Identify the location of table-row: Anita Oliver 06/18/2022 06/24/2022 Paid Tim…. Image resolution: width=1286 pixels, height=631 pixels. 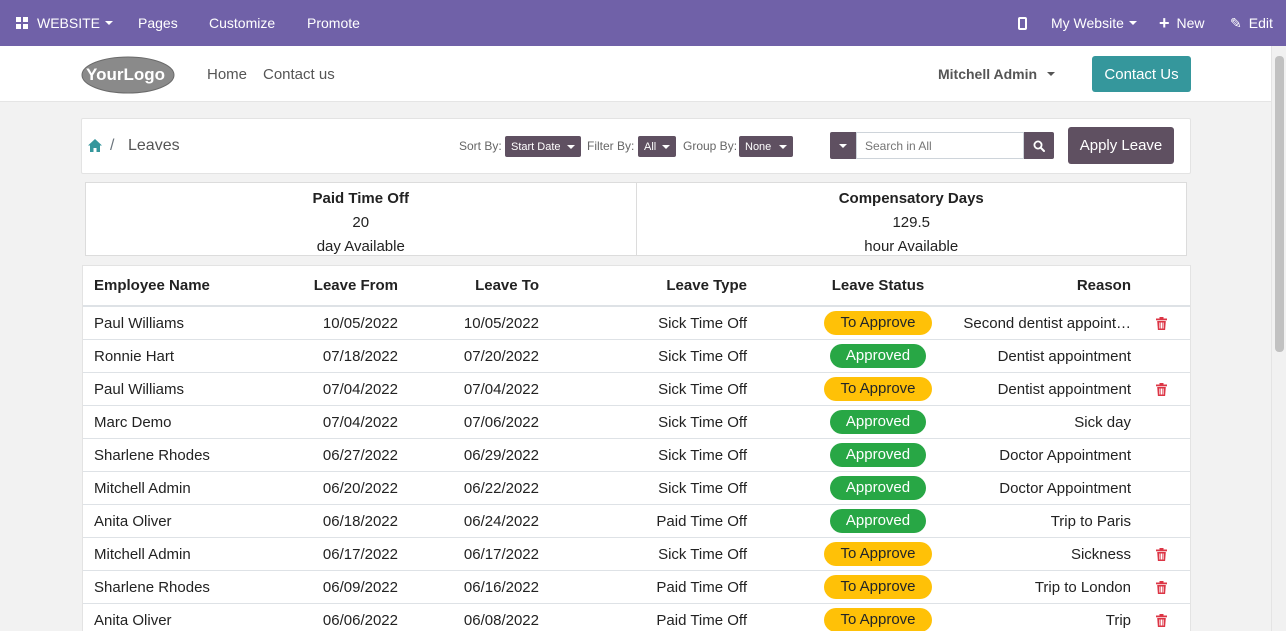
(636, 521).